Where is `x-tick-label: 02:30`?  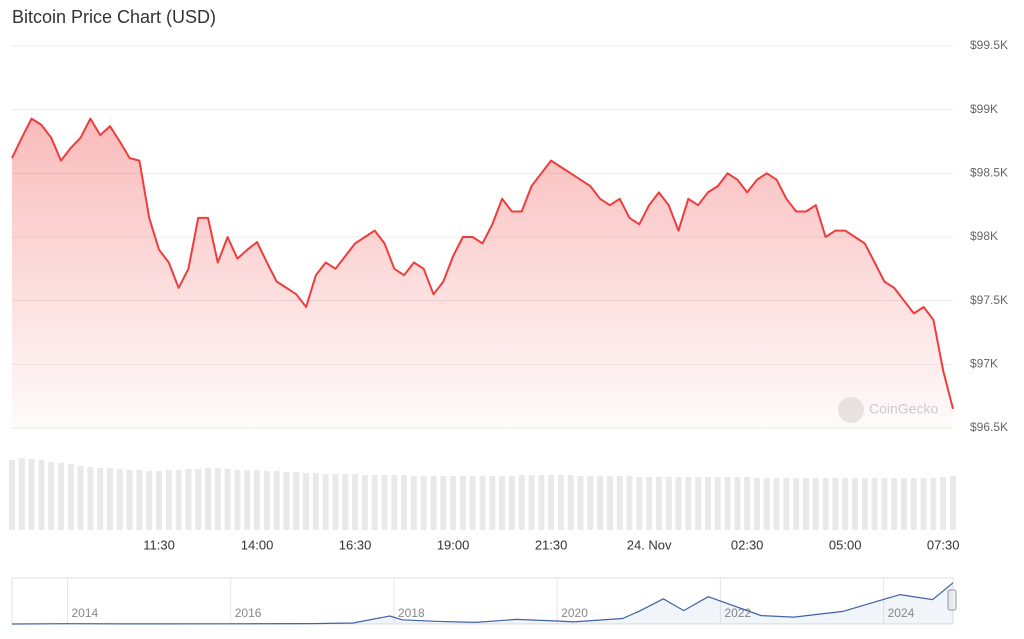
x-tick-label: 02:30 is located at coordinates (747, 544).